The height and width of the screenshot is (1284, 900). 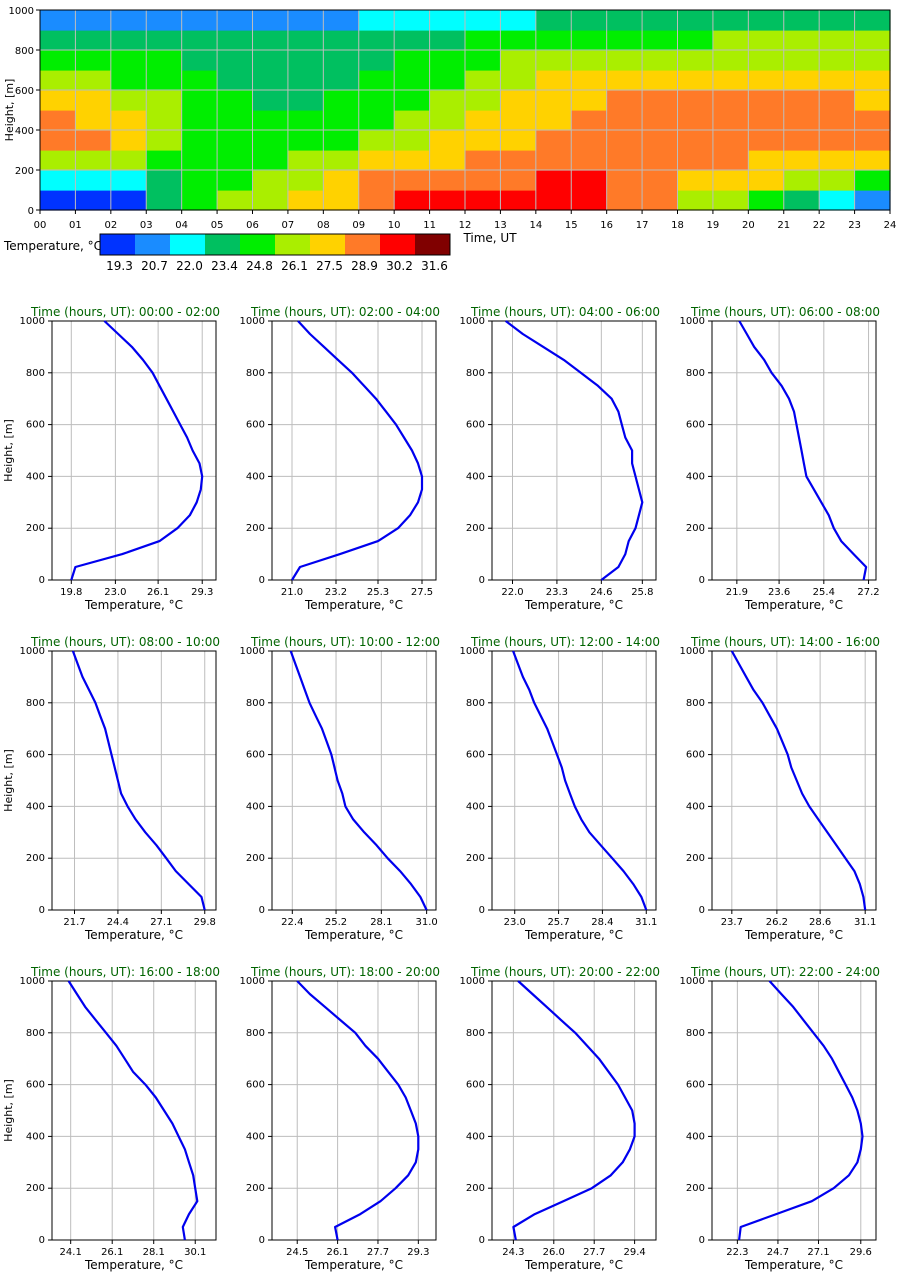 What do you see at coordinates (378, 592) in the screenshot?
I see `profile-x-tick-label: 25.3` at bounding box center [378, 592].